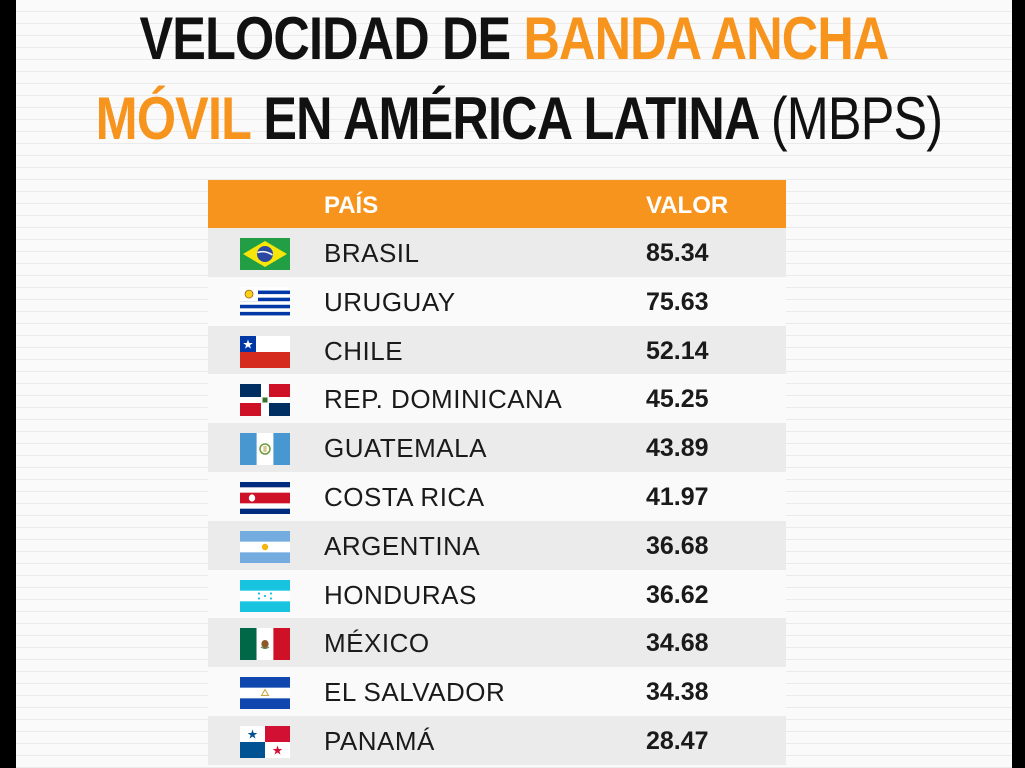 This screenshot has height=768, width=1025. I want to click on table-row: EL SALVADOR 34.38, so click(497, 691).